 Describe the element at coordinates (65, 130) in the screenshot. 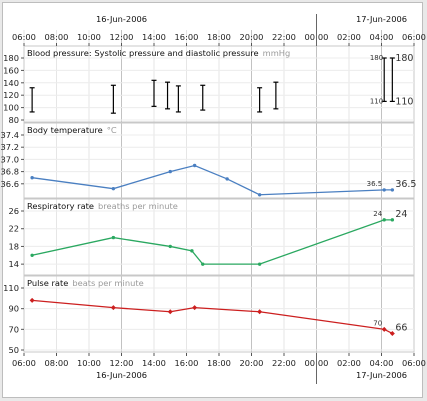

I see `panel-title: Body temperature` at that location.